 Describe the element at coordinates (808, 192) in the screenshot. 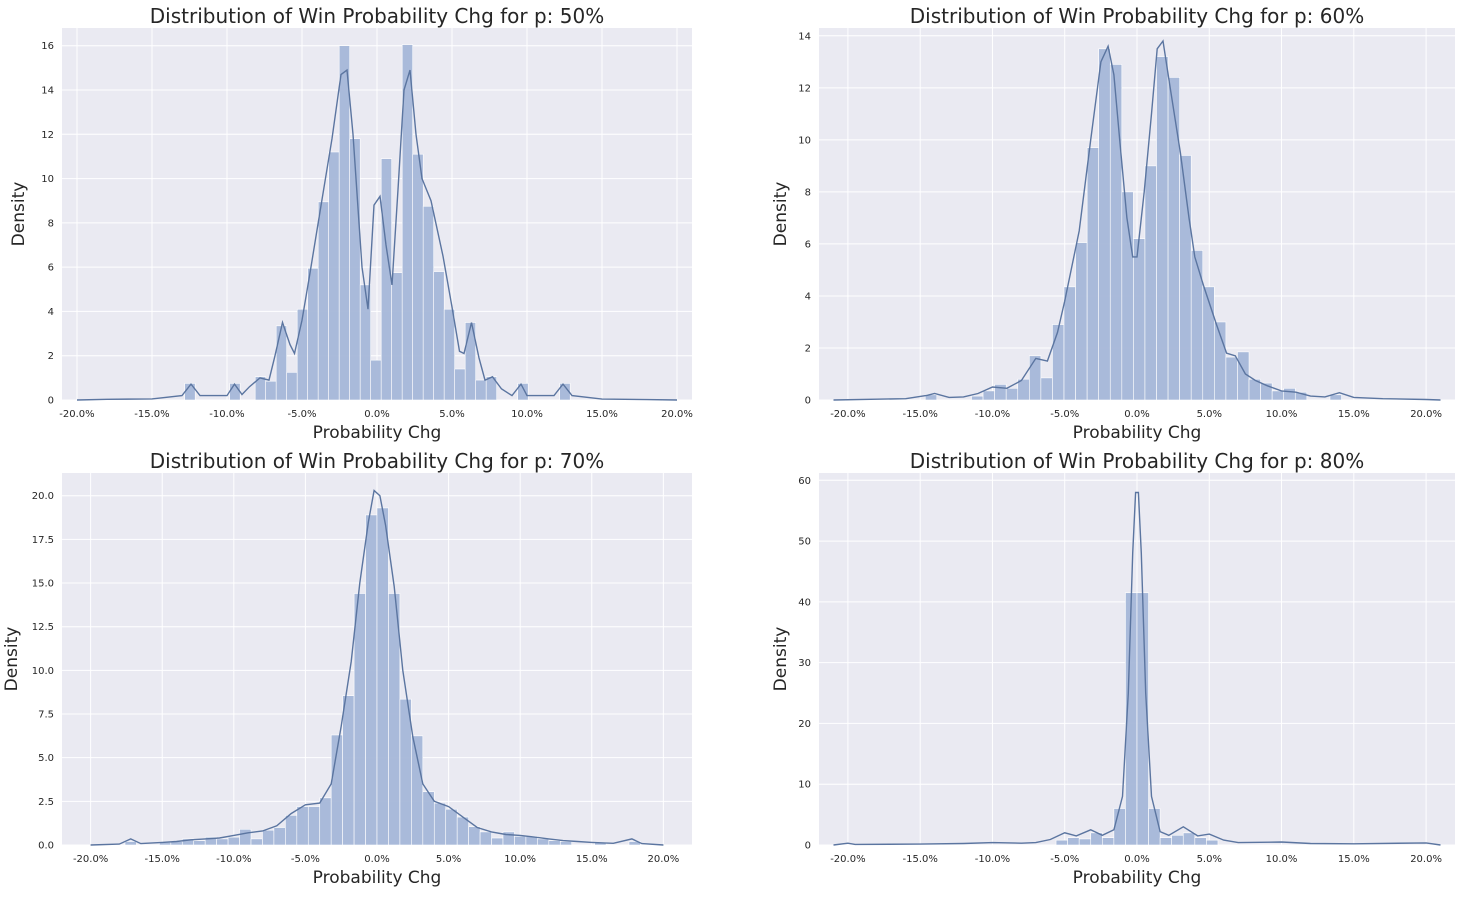

I see `y-tick-label: 8` at that location.